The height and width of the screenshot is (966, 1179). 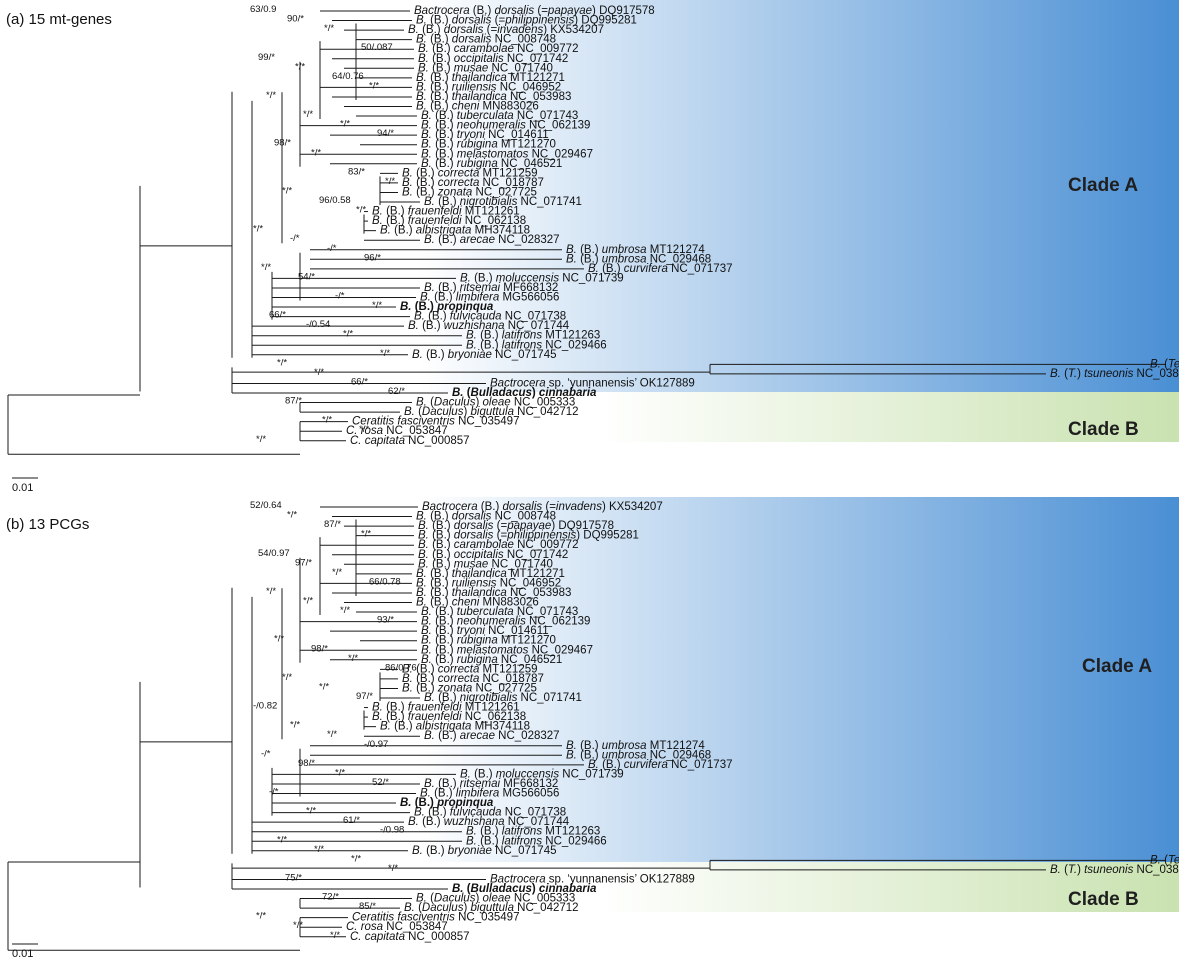 I want to click on taxon-name: cheni, so click(x=466, y=107).